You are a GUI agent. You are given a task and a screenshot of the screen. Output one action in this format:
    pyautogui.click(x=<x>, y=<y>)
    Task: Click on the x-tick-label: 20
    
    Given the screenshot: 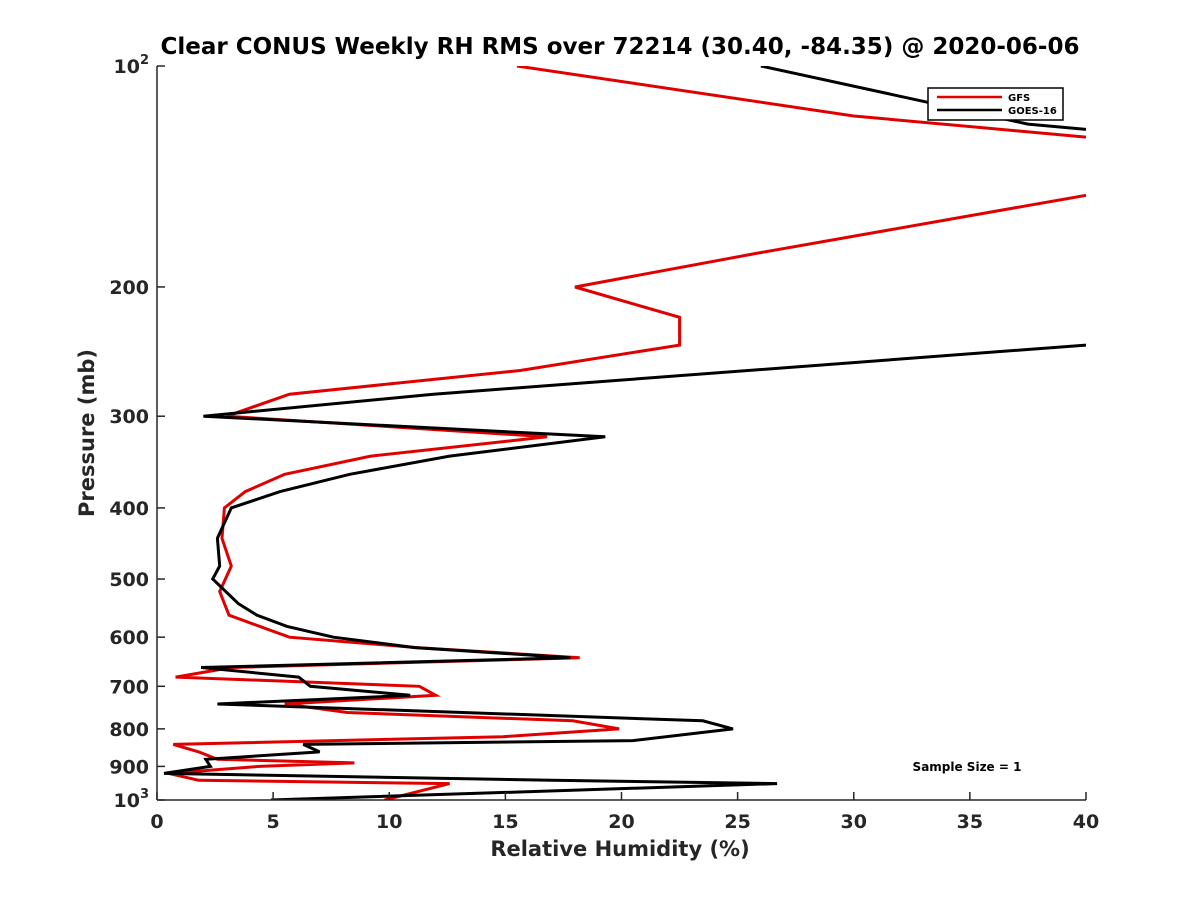 What is the action you would take?
    pyautogui.click(x=621, y=822)
    